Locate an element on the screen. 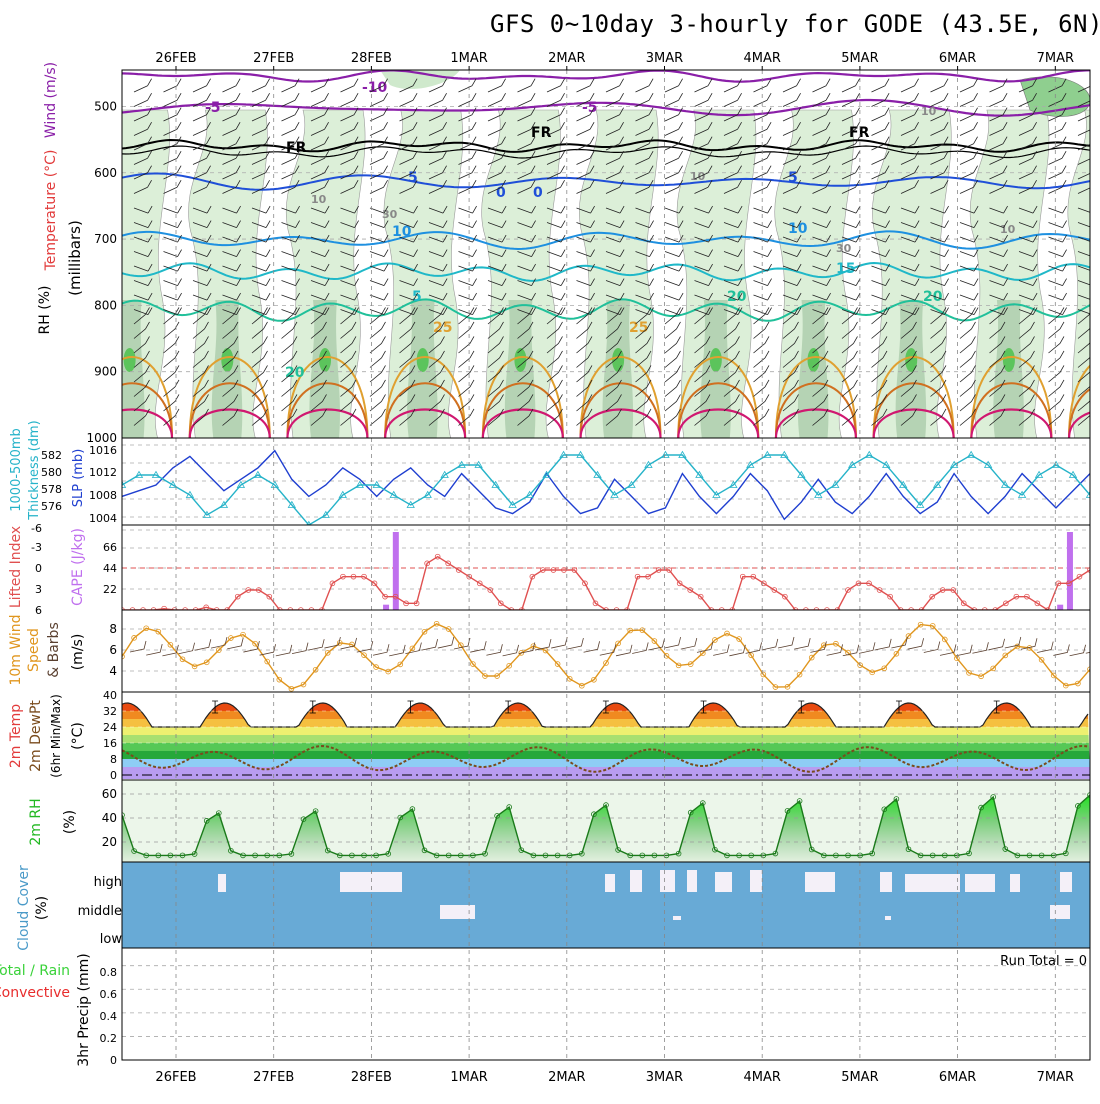 The image size is (1100, 1104). lifted-axis-label-text: Lifted Index is located at coordinates (16, 567).